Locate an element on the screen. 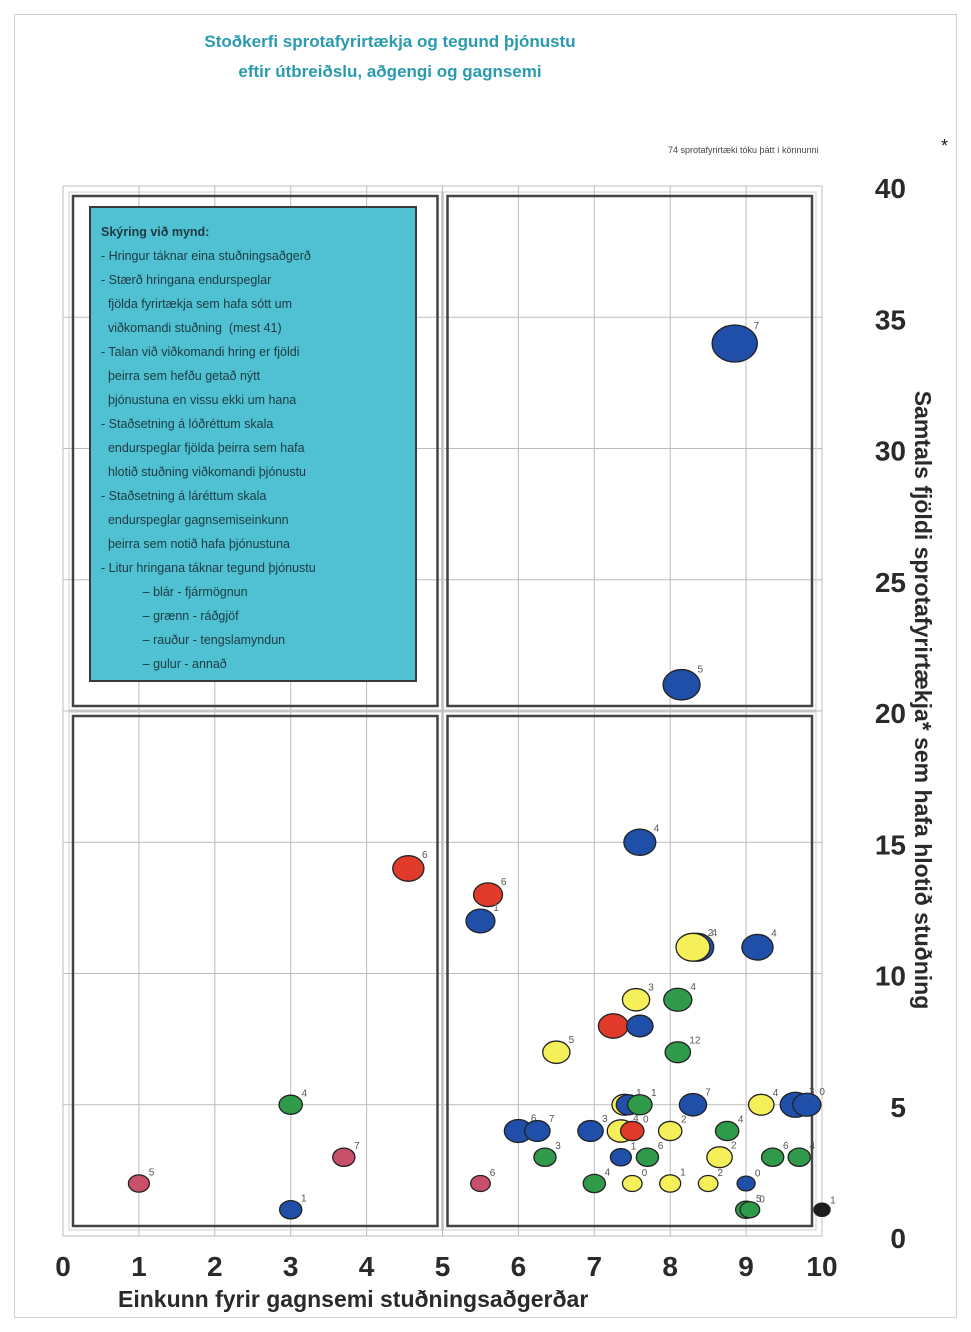  x-tick-label: 2 is located at coordinates (215, 1266).